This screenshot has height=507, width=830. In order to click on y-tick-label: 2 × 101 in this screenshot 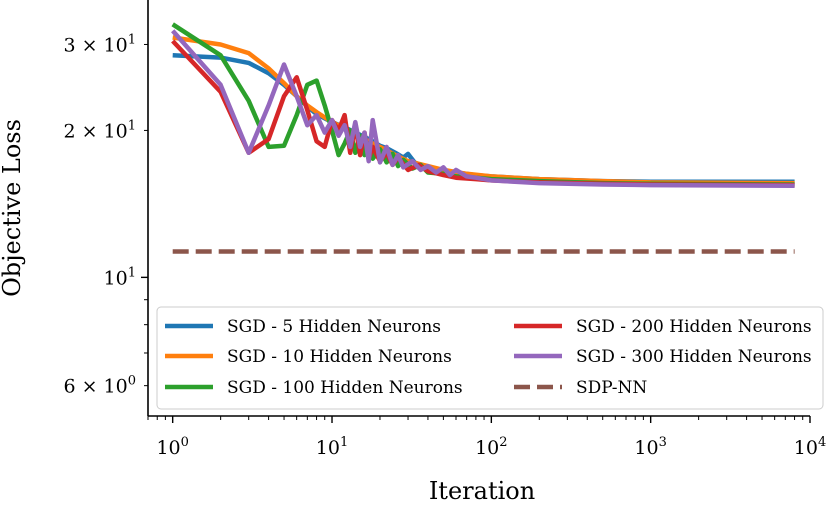, I will do `click(99, 130)`.